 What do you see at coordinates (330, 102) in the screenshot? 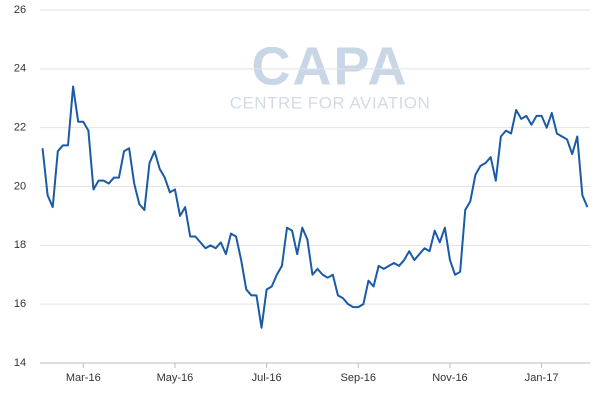
I see `watermark-subtitle: CENTRE FOR AVIATION` at bounding box center [330, 102].